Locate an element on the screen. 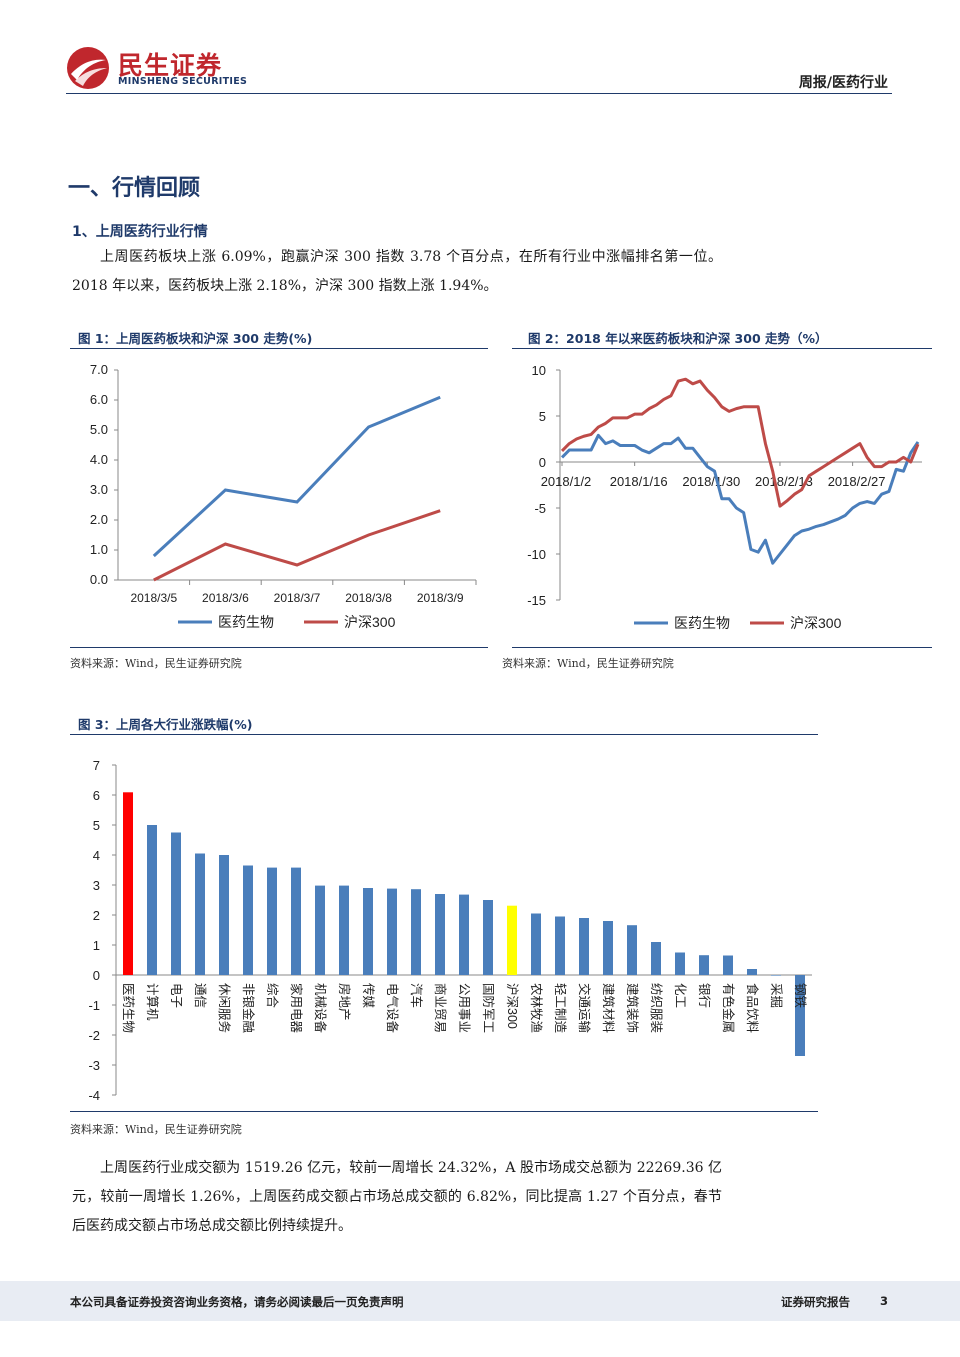  bar-非银金融 is located at coordinates (248, 920).